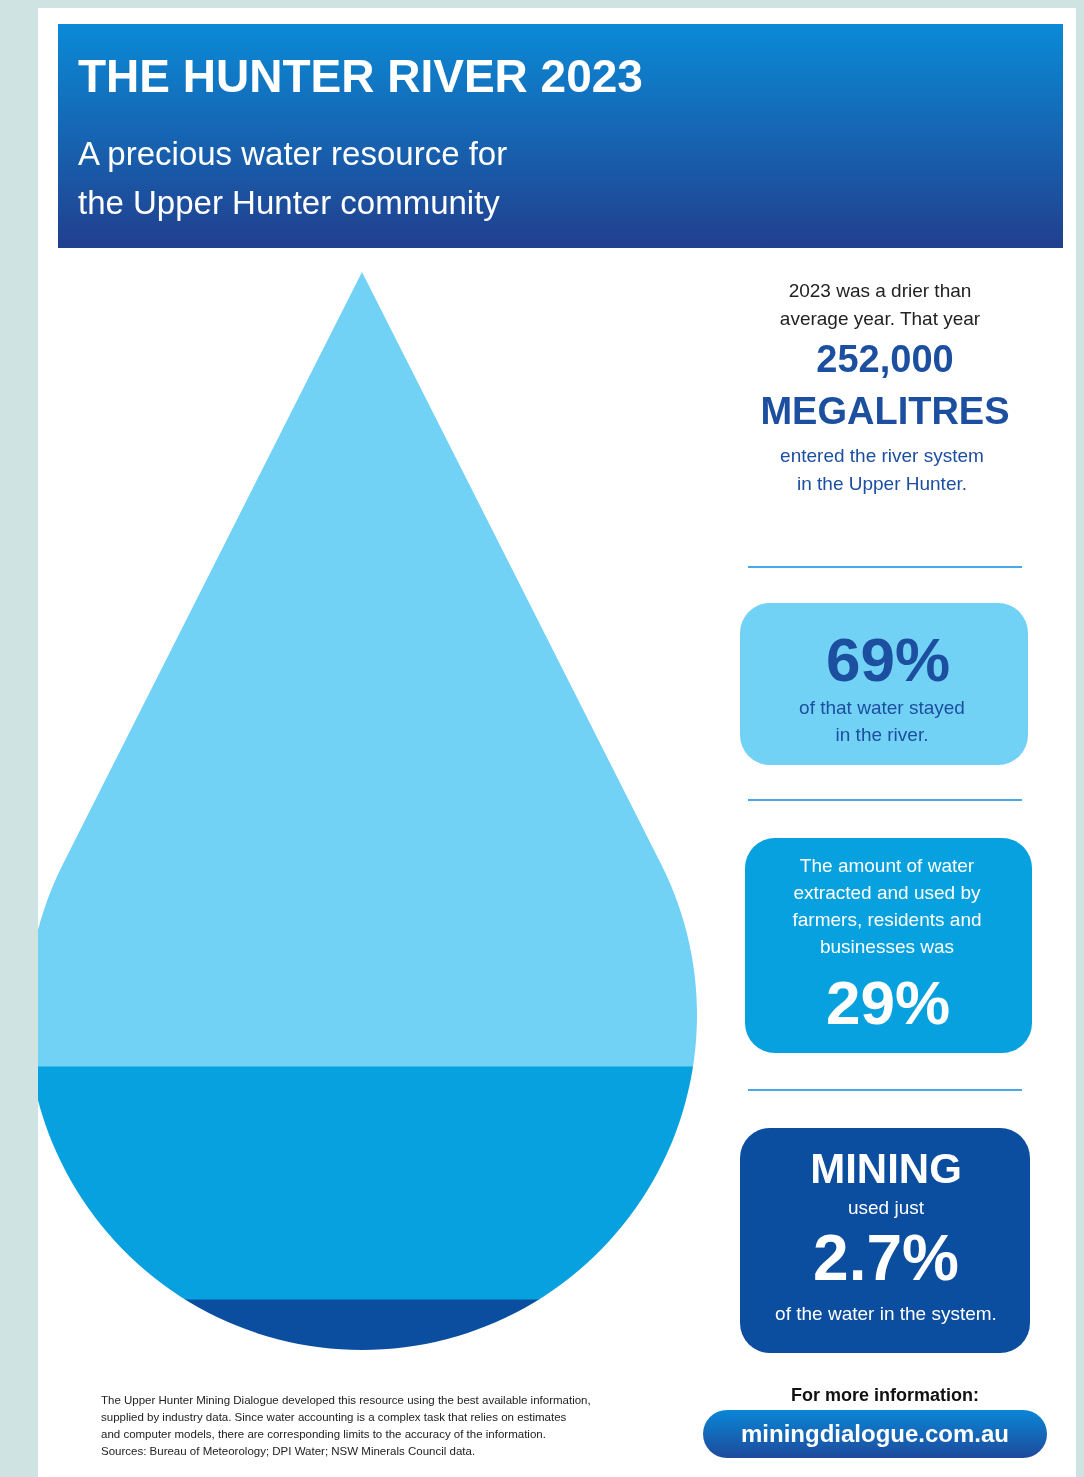 The height and width of the screenshot is (1477, 1084). What do you see at coordinates (880, 304) in the screenshot?
I see `text: 2023 was a drier than average year. That year` at bounding box center [880, 304].